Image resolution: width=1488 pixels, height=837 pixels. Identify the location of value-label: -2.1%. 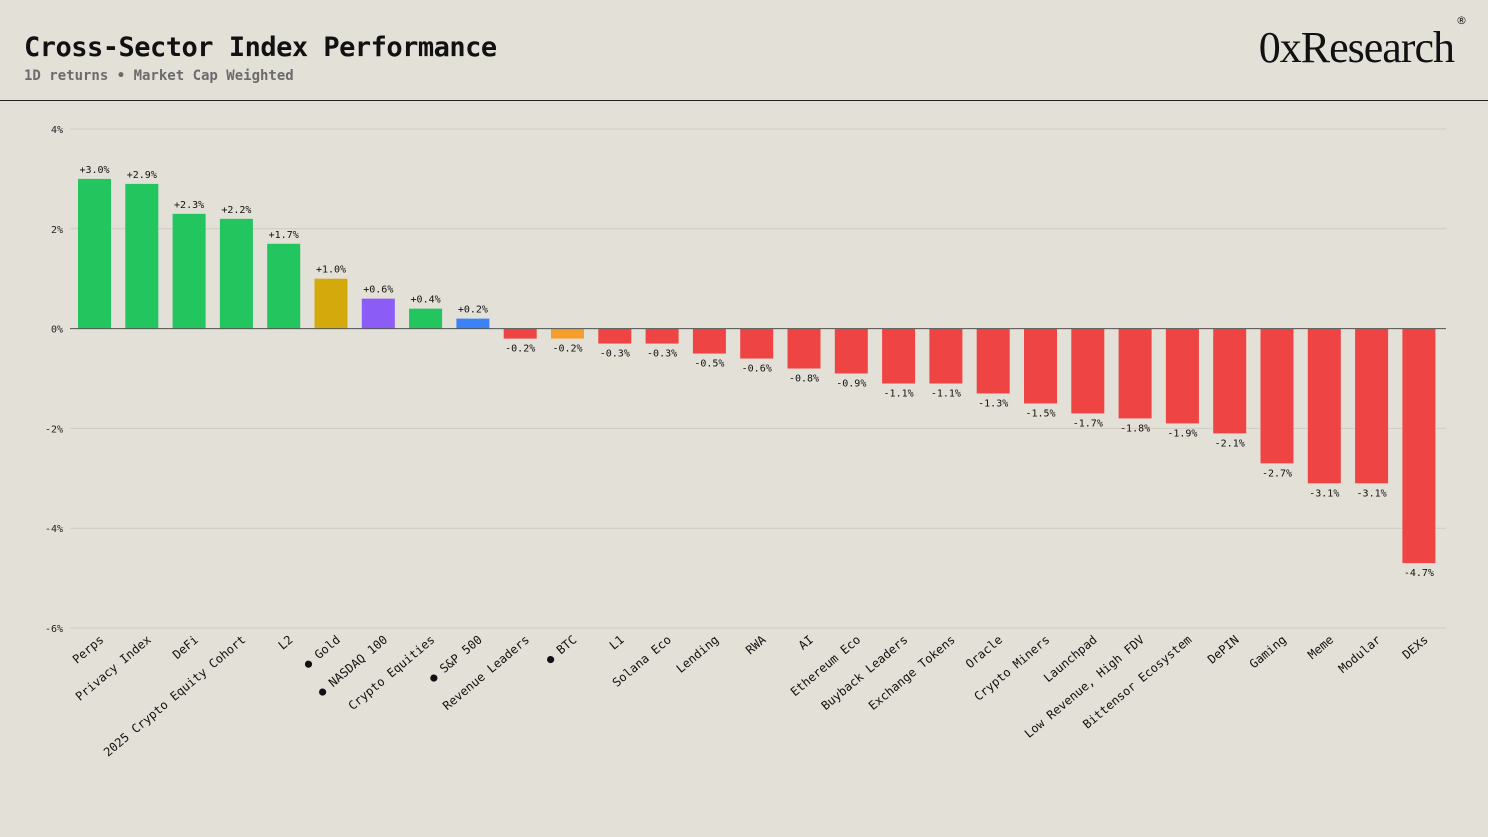
(1230, 443).